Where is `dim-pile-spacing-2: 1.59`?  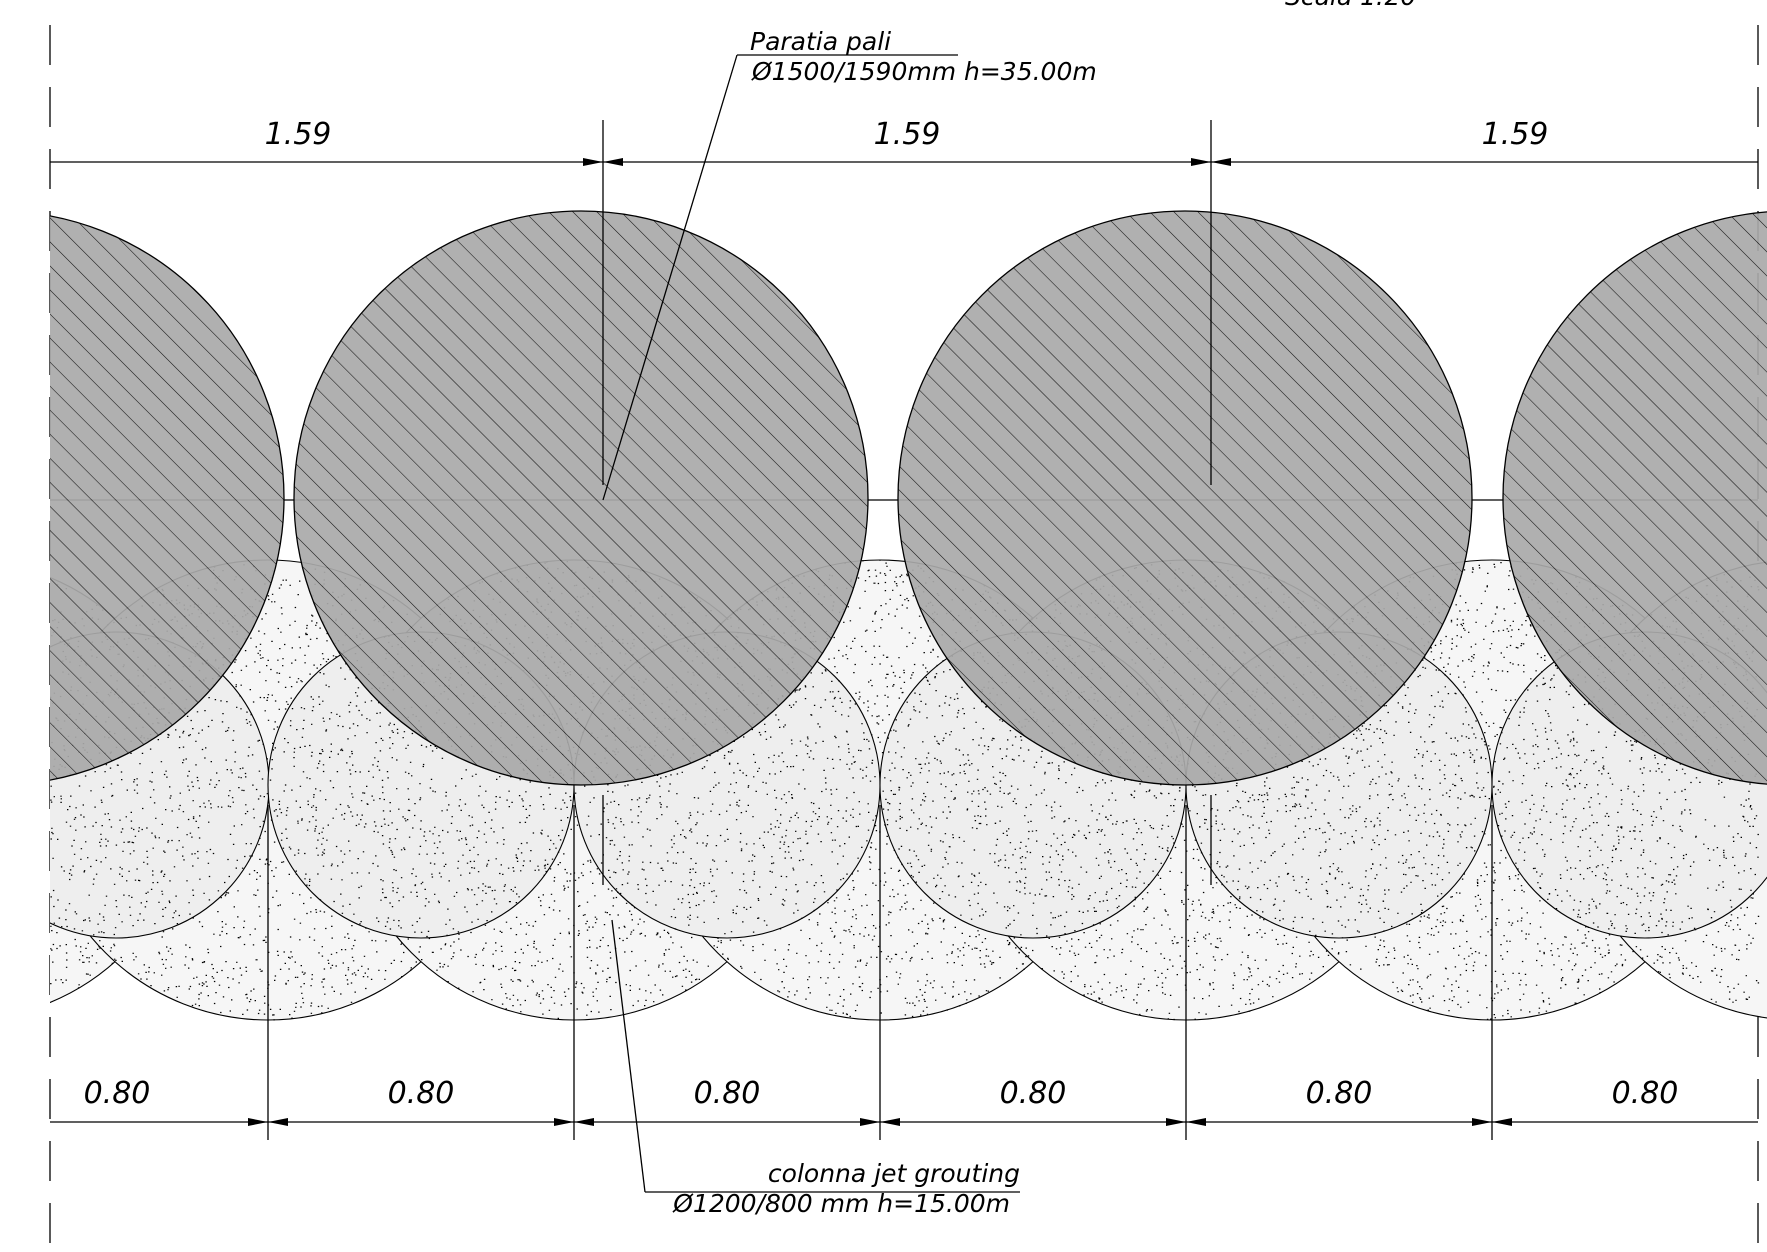
dim-pile-spacing-2: 1.59 is located at coordinates (907, 134).